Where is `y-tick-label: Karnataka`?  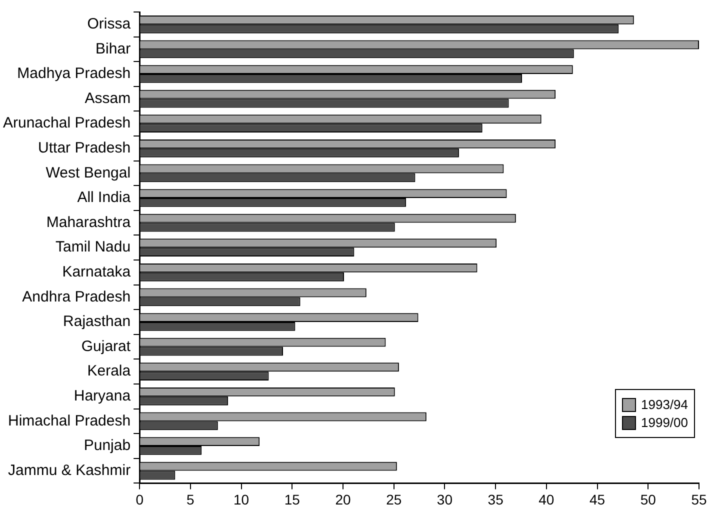 y-tick-label: Karnataka is located at coordinates (97, 272).